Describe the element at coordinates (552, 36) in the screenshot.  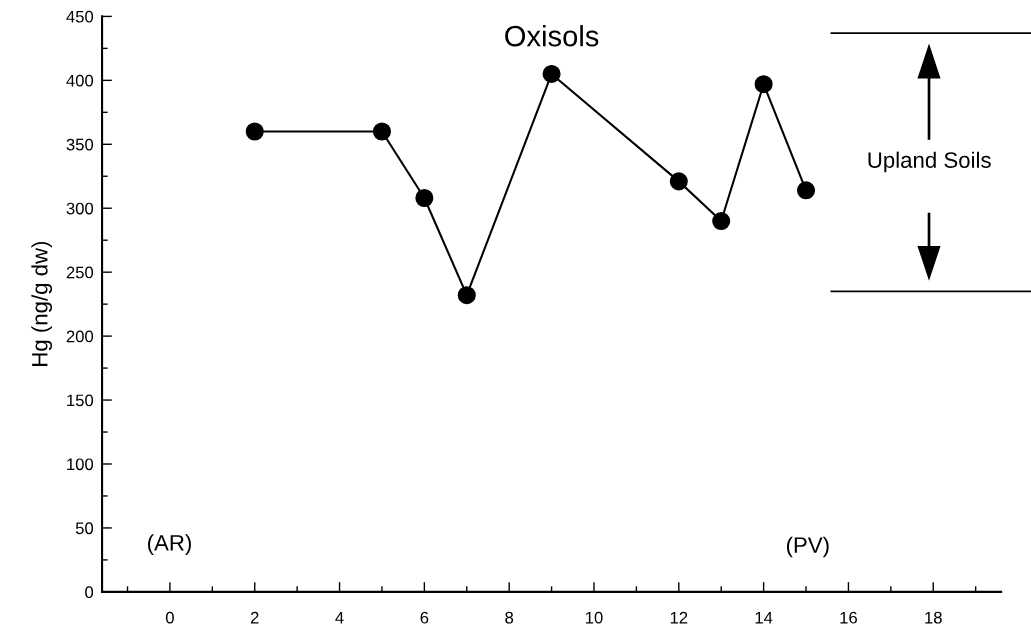
I see `chart-title: Oxisols` at that location.